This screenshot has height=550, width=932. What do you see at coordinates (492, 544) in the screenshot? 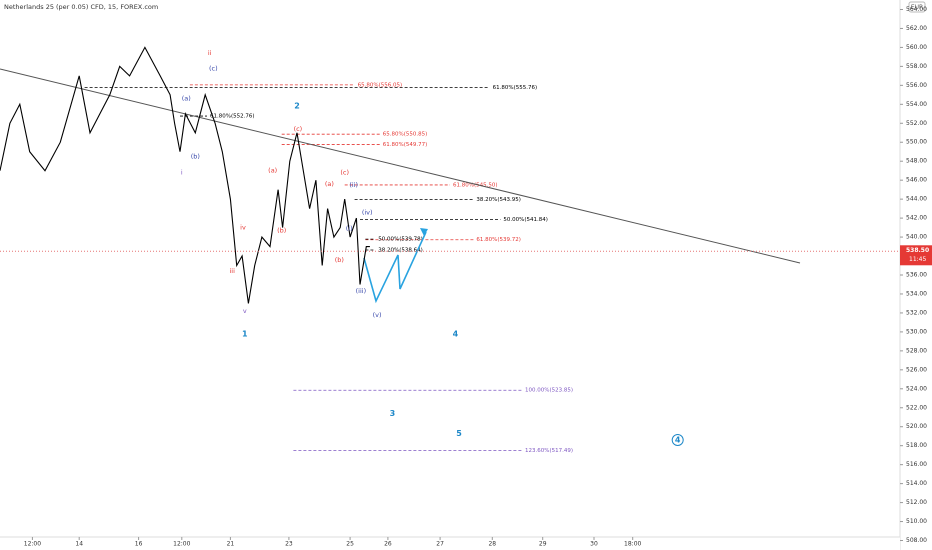
I see `x-tick-label: 28` at bounding box center [492, 544].